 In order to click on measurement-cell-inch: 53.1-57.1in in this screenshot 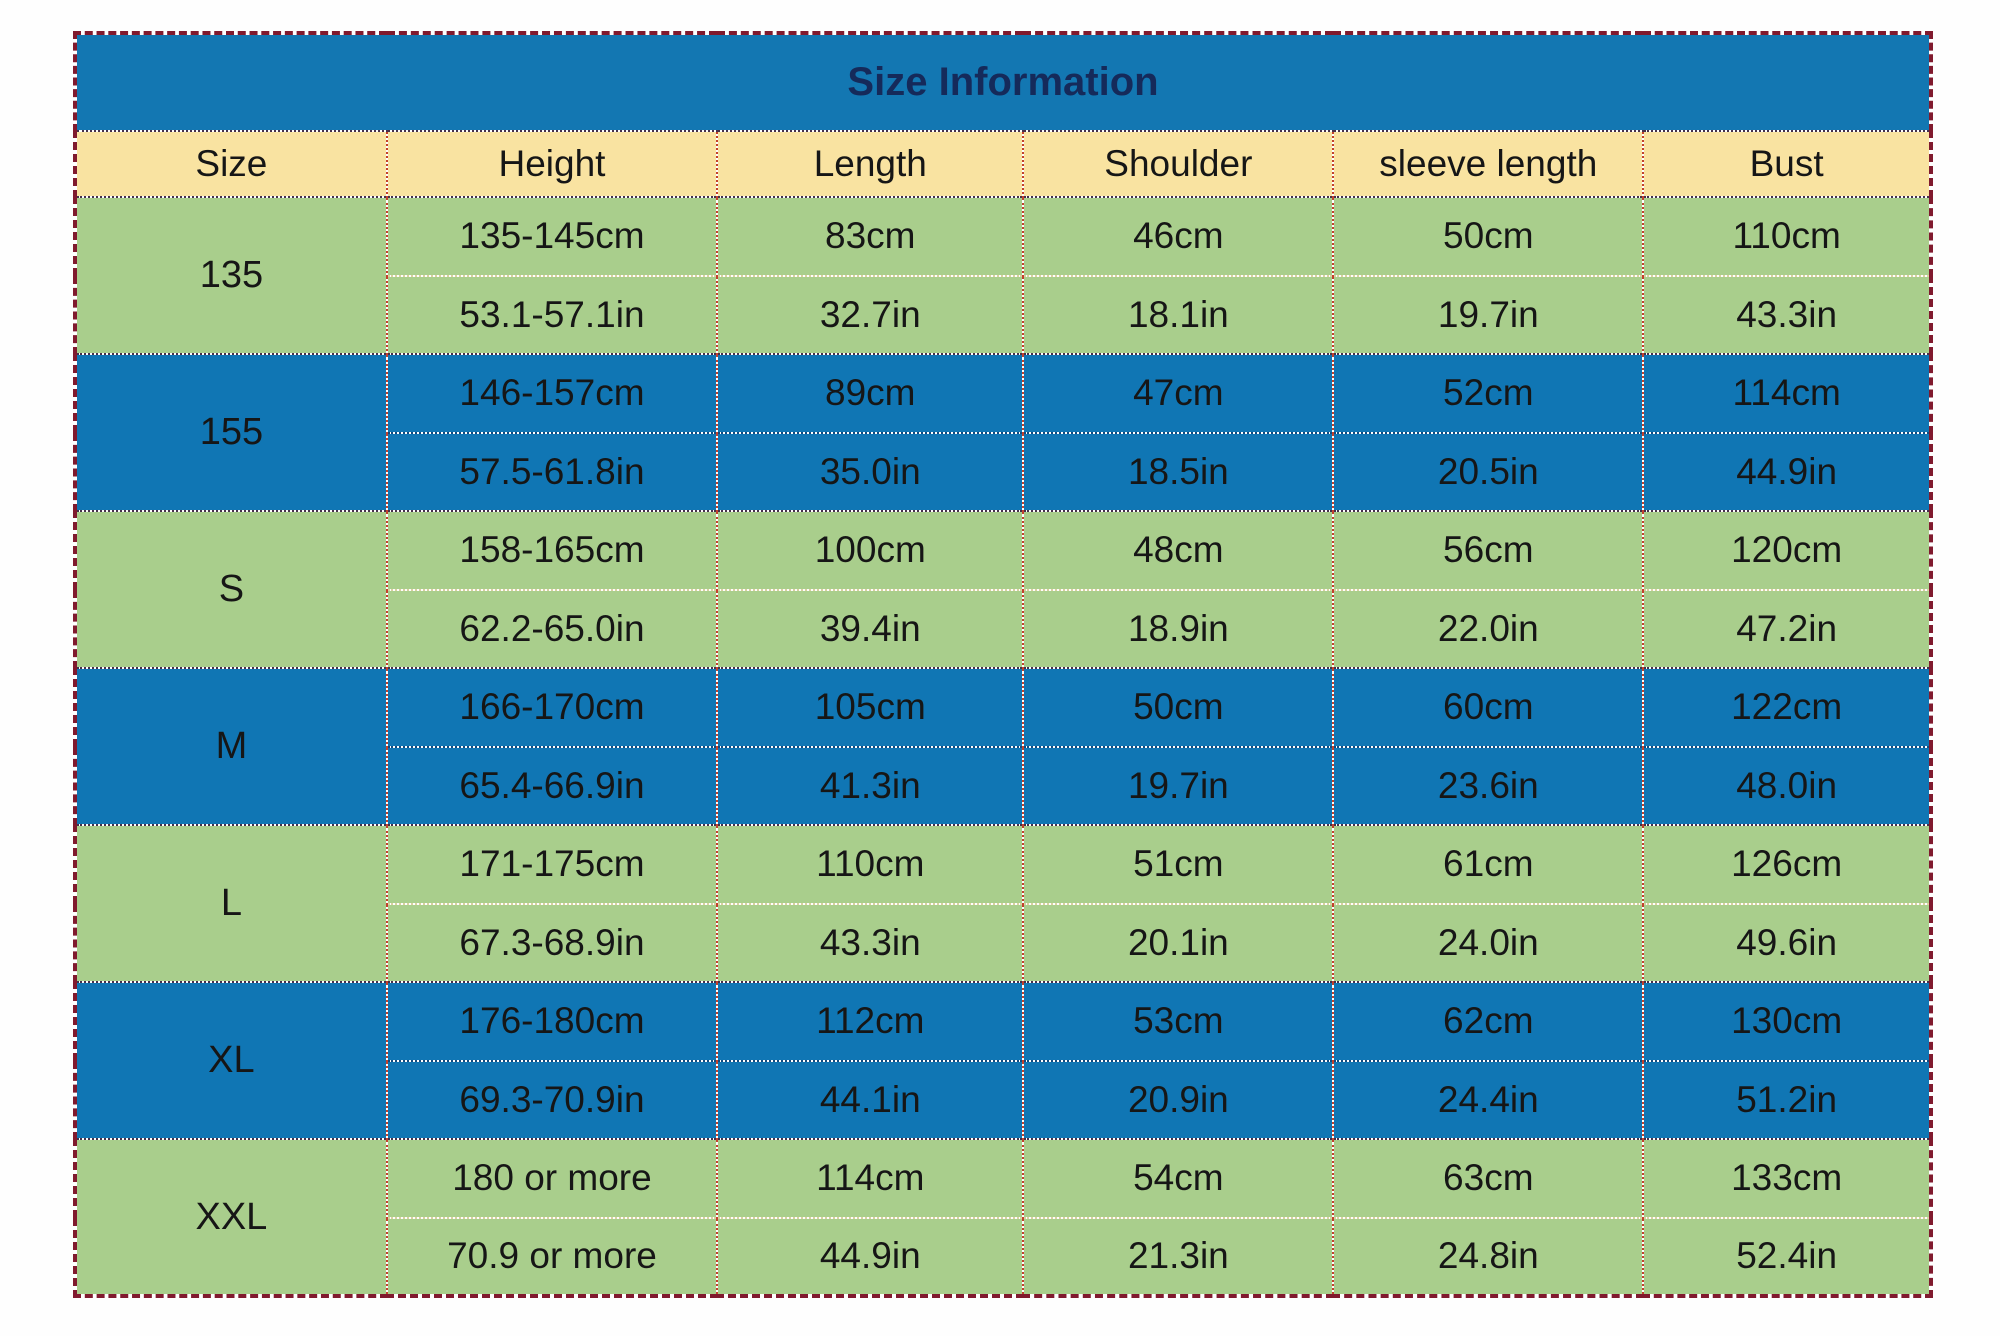, I will do `click(551, 314)`.